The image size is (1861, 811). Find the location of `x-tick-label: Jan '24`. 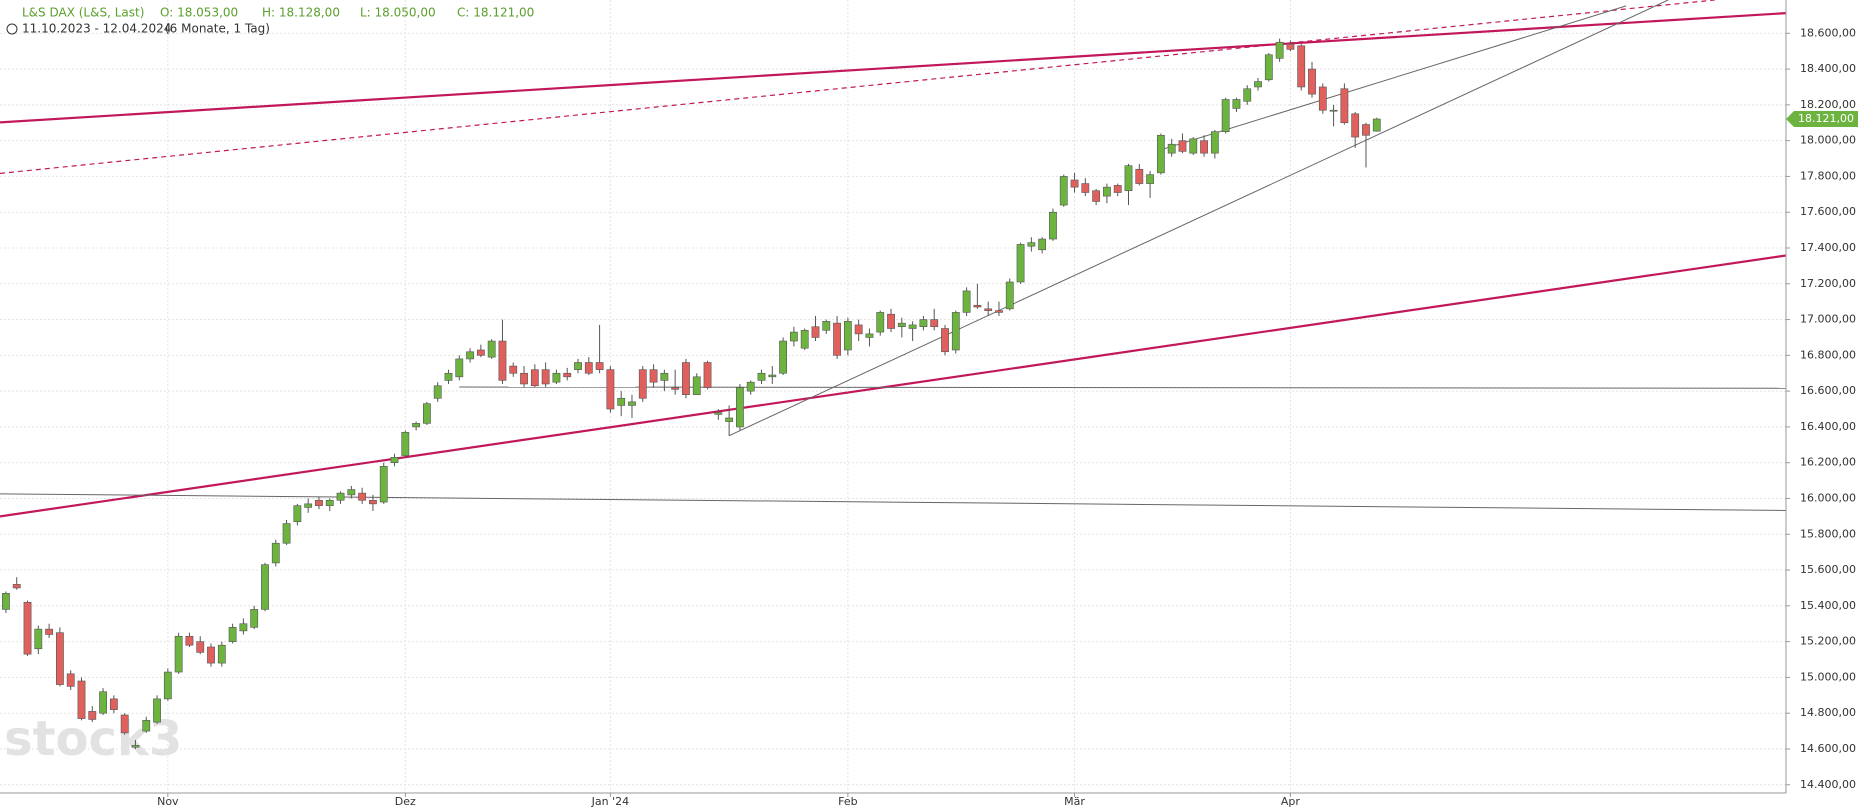

x-tick-label: Jan '24 is located at coordinates (610, 801).